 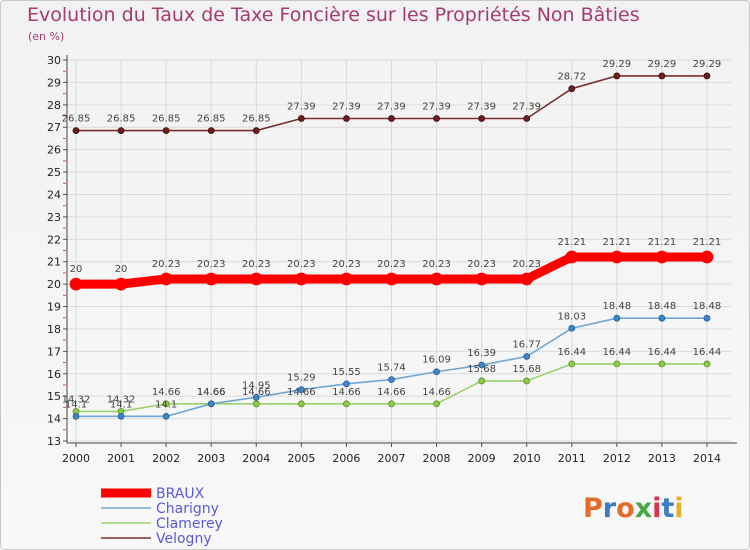 I want to click on chart-subtitle: (en %), so click(x=46, y=36).